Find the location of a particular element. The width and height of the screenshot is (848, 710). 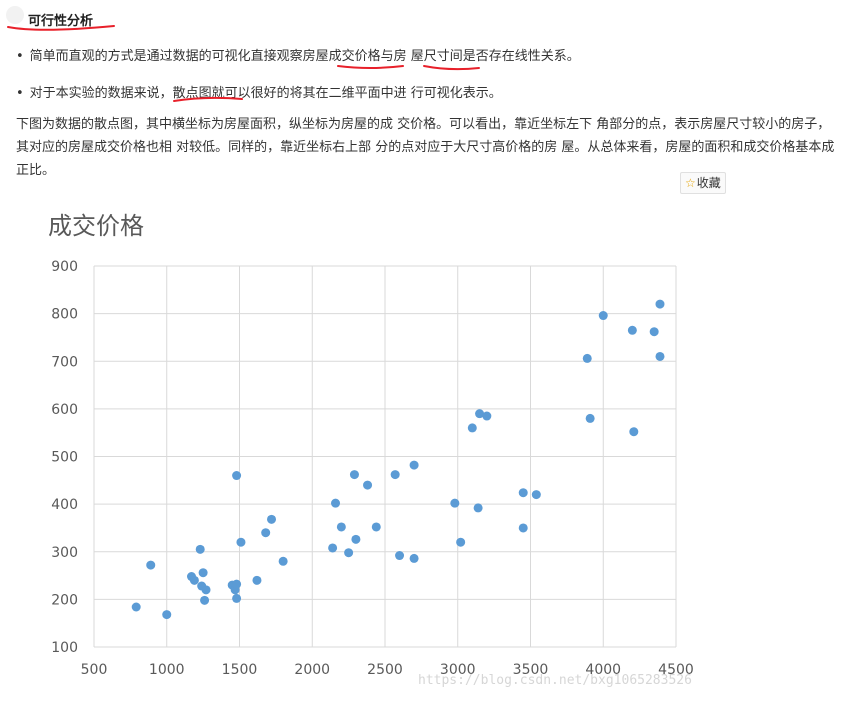

x-tick-label: 3000 is located at coordinates (458, 670).